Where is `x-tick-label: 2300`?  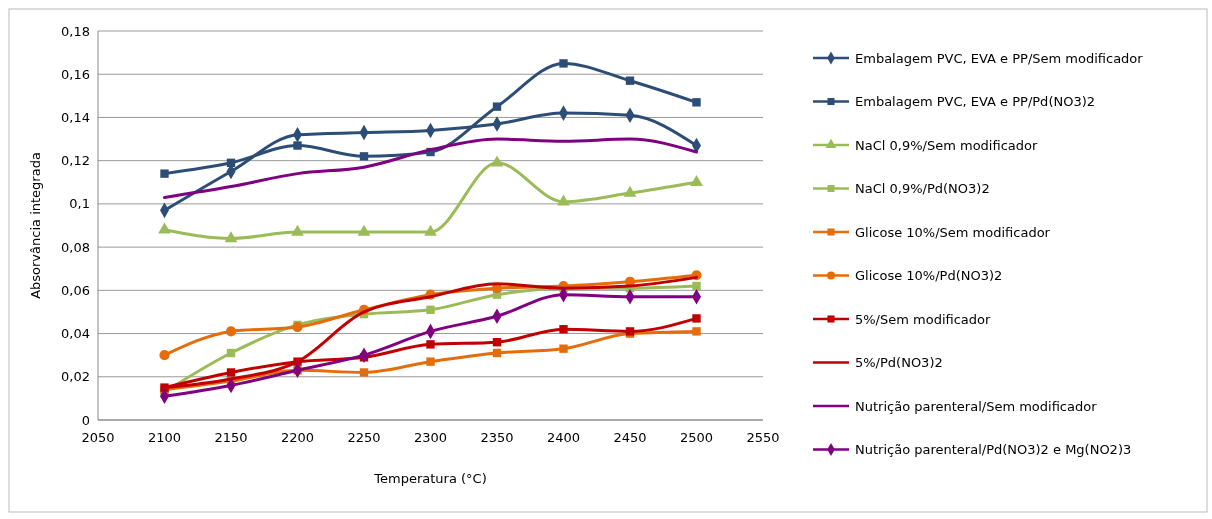
x-tick-label: 2300 is located at coordinates (430, 437).